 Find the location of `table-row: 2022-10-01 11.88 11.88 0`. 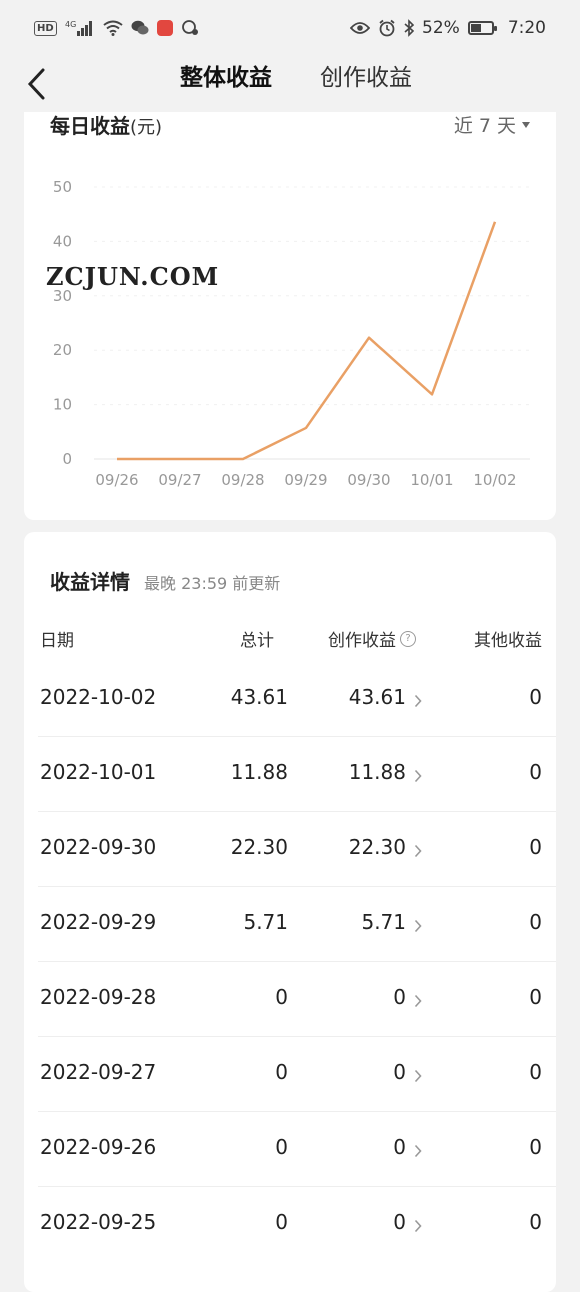

table-row: 2022-10-01 11.88 11.88 0 is located at coordinates (297, 774).